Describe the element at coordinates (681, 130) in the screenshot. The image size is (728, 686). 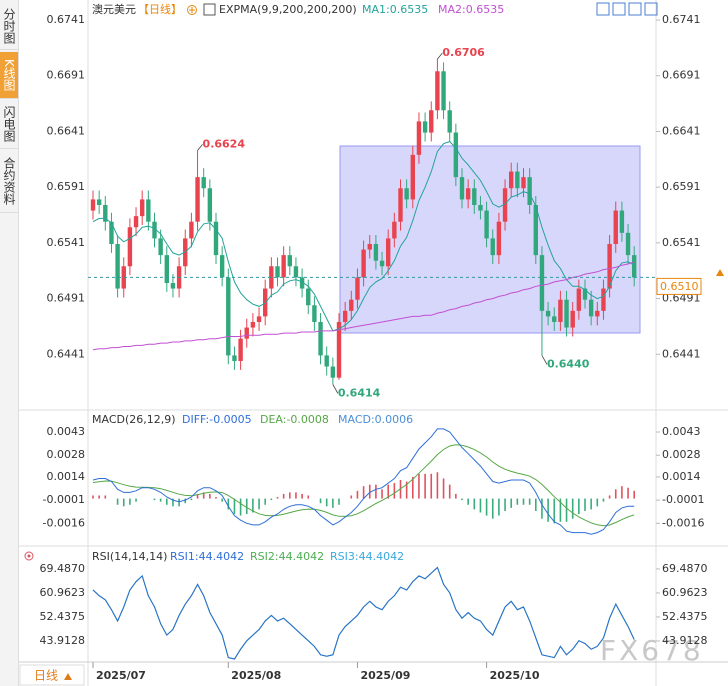
I see `y-tick-label-right: 0.6641` at that location.